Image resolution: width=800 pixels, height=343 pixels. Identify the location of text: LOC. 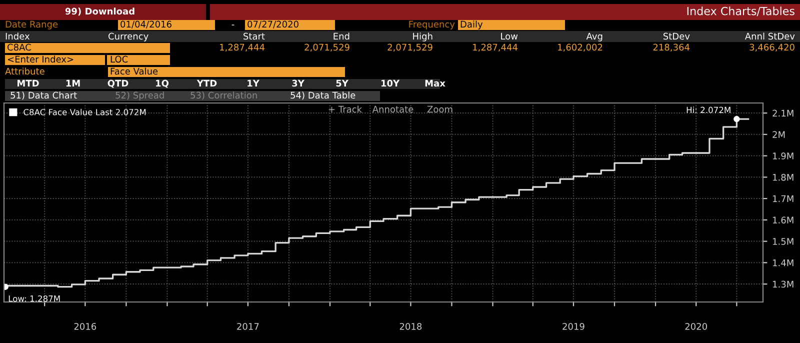
(119, 59).